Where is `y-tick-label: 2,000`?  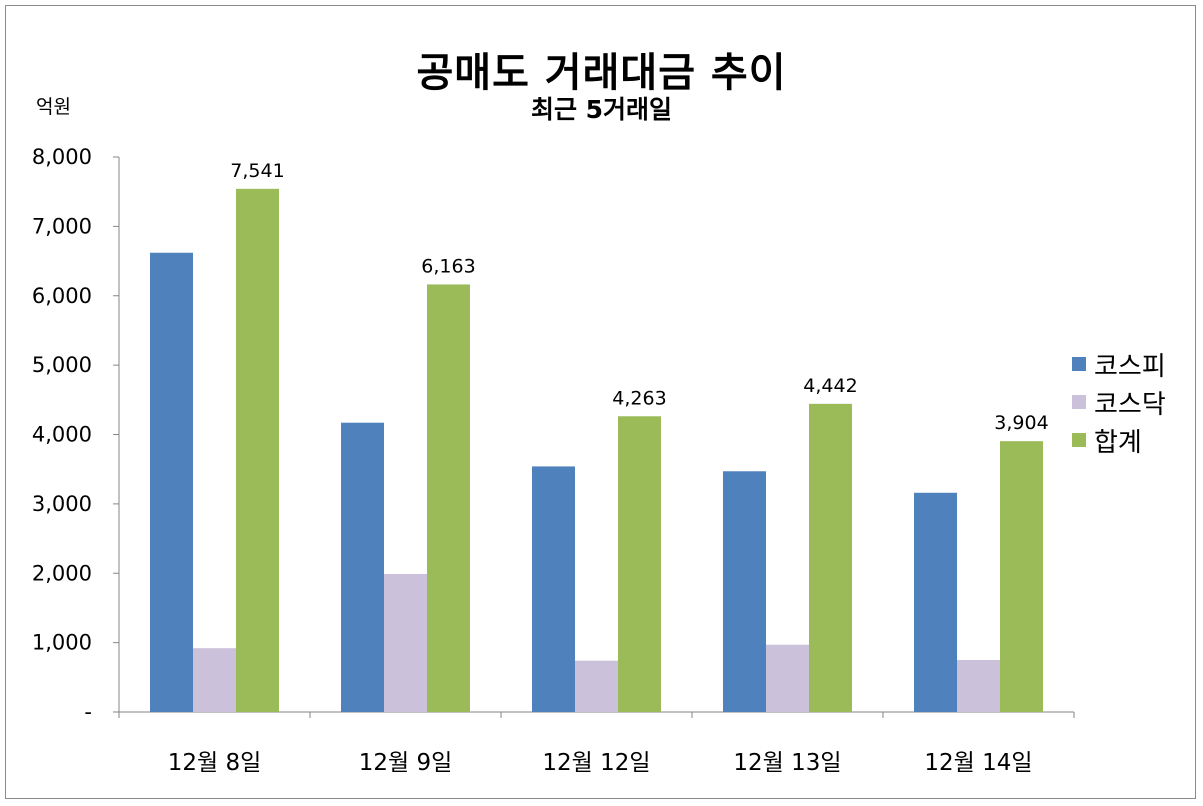 y-tick-label: 2,000 is located at coordinates (62, 573).